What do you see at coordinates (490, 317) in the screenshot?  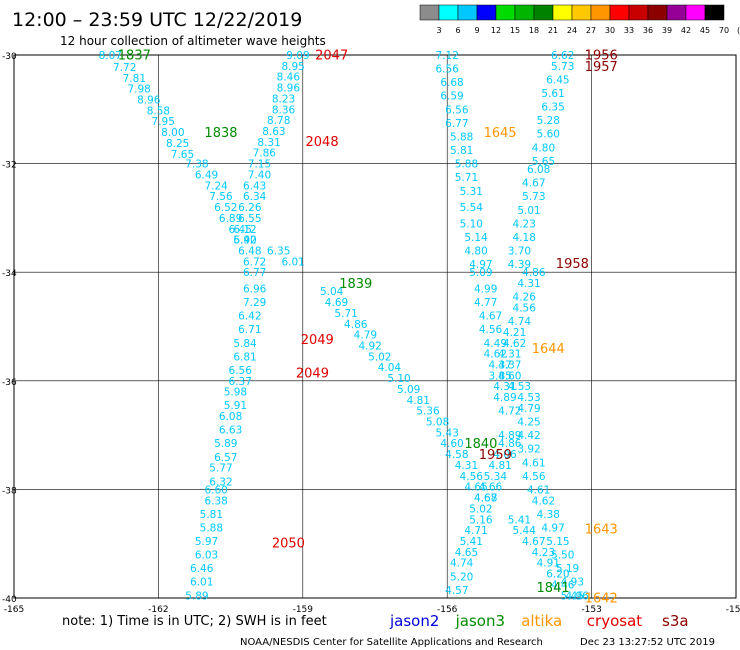 I see `wave-height-value: 4.67` at bounding box center [490, 317].